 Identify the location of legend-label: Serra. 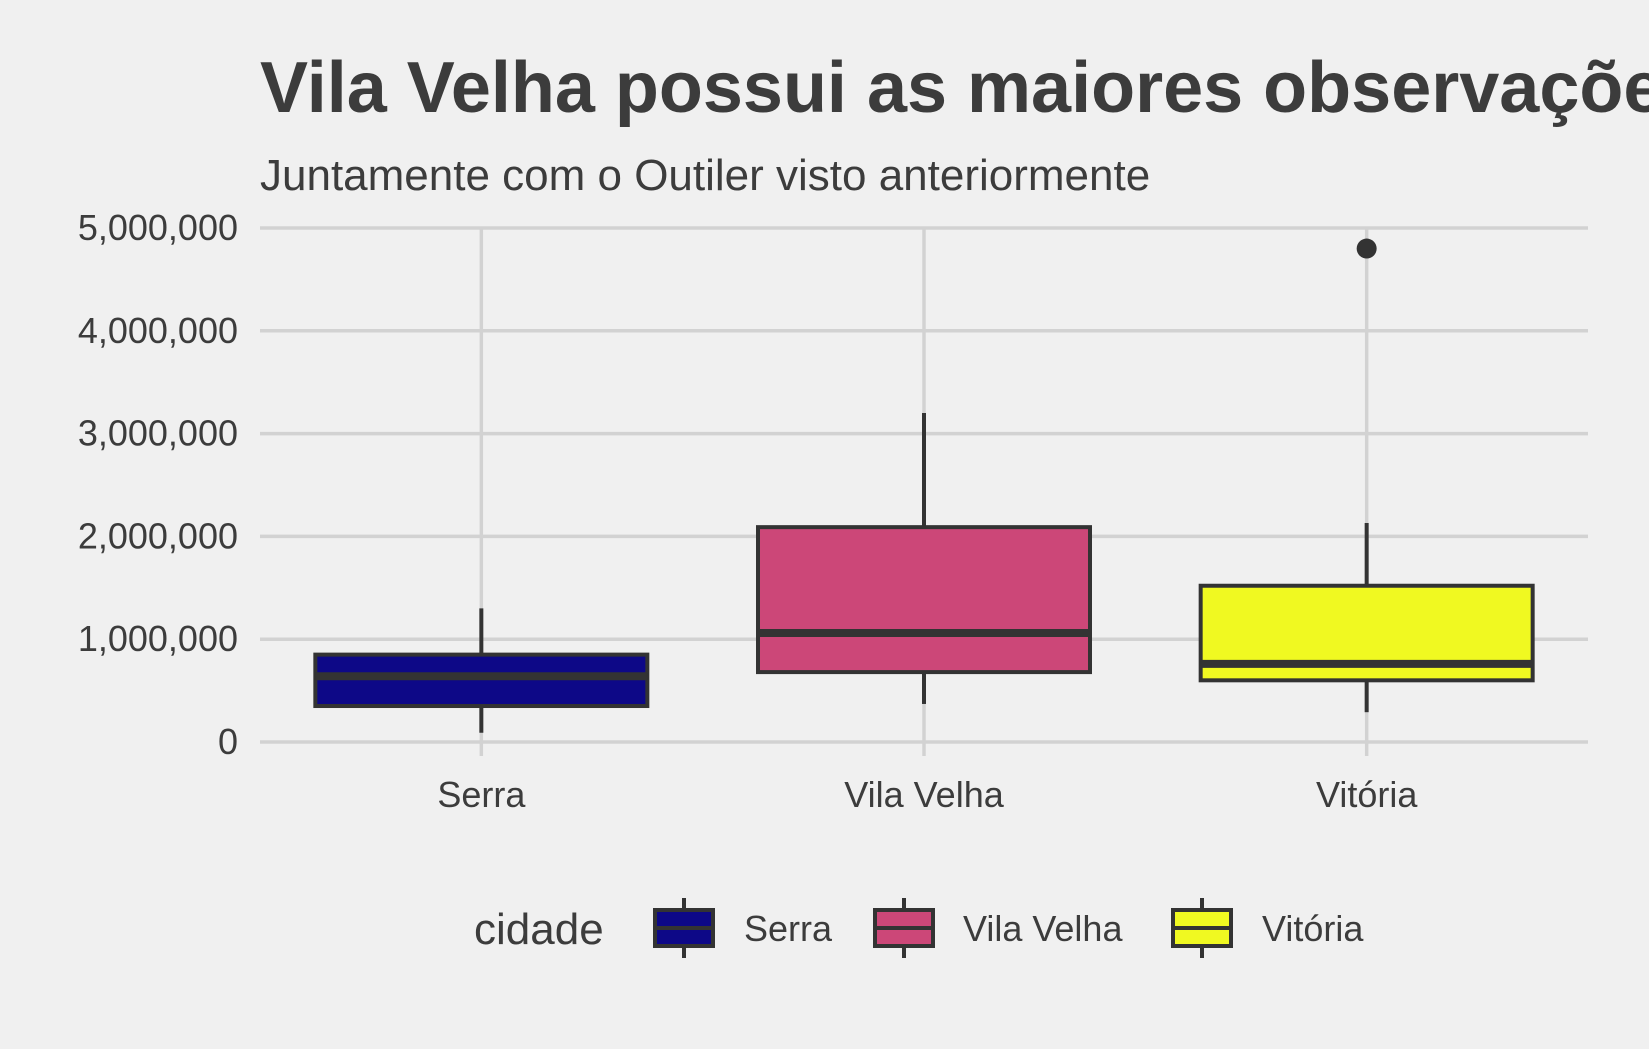
(788, 928).